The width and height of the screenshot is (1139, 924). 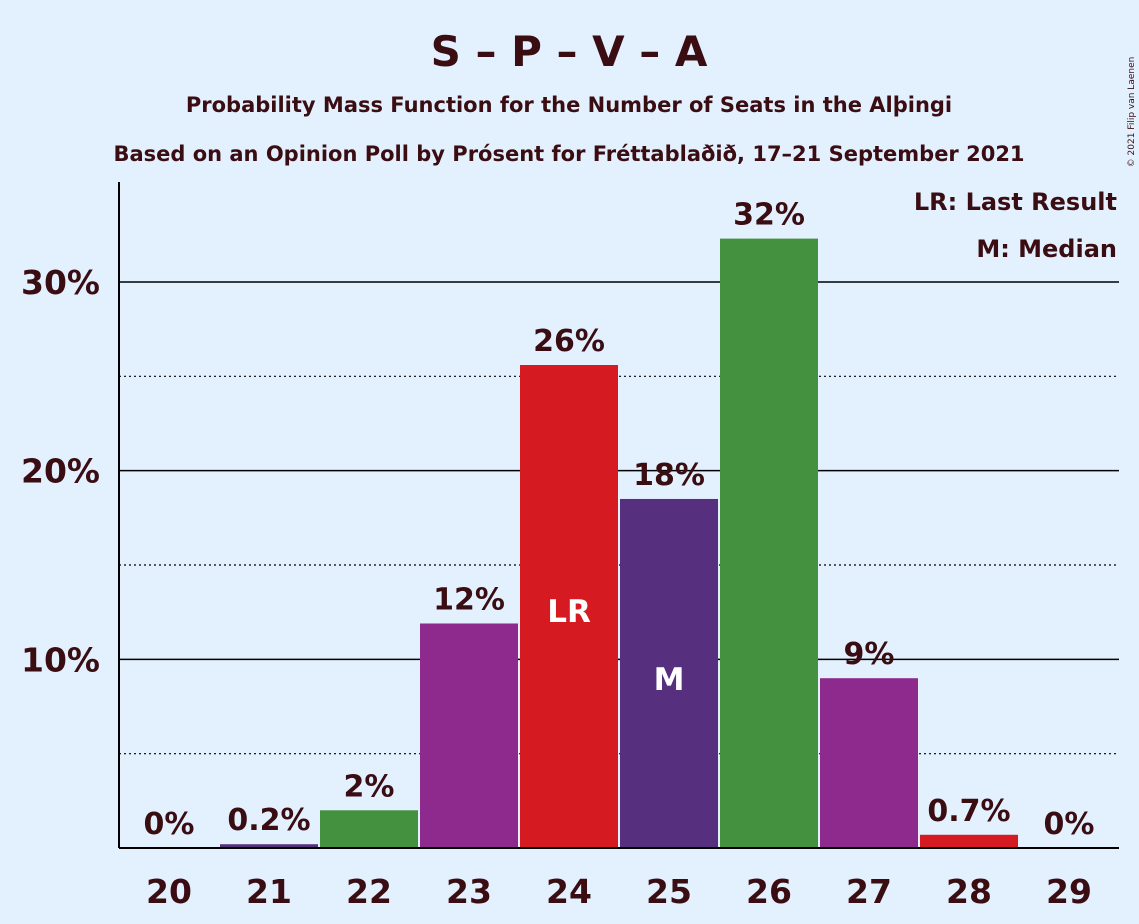 What do you see at coordinates (619, 891) in the screenshot?
I see `x-axis-labels: 20 21 22 23 24 25 26 27 28 29` at bounding box center [619, 891].